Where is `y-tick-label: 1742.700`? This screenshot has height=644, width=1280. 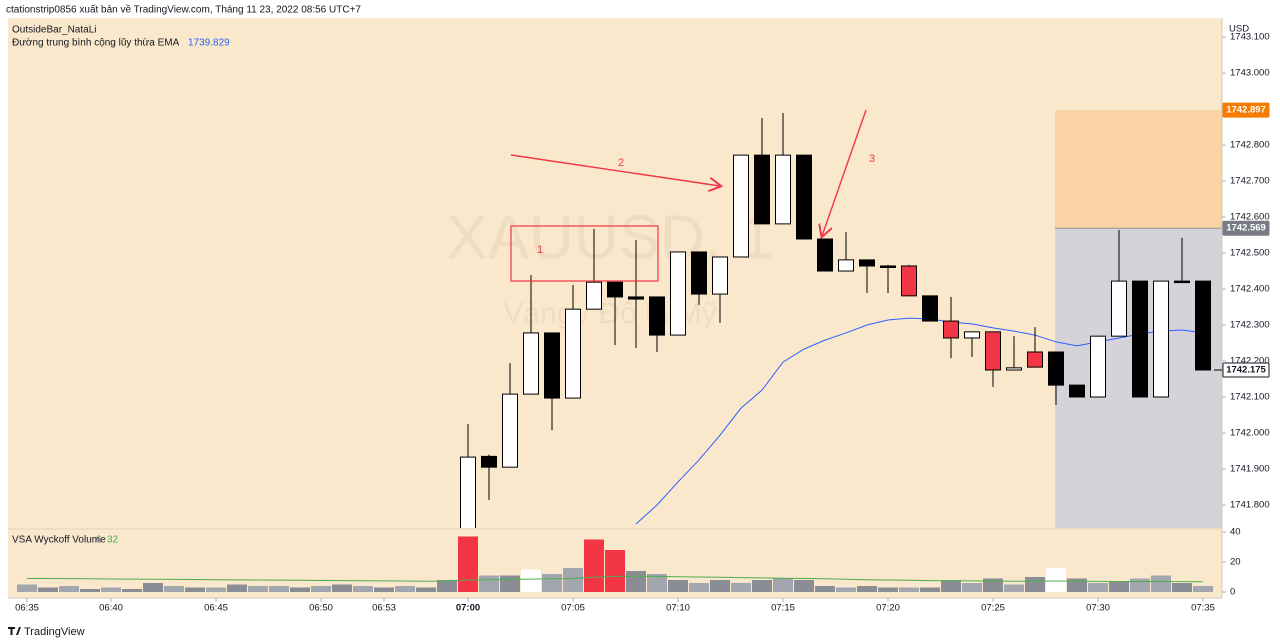 y-tick-label: 1742.700 is located at coordinates (1250, 181).